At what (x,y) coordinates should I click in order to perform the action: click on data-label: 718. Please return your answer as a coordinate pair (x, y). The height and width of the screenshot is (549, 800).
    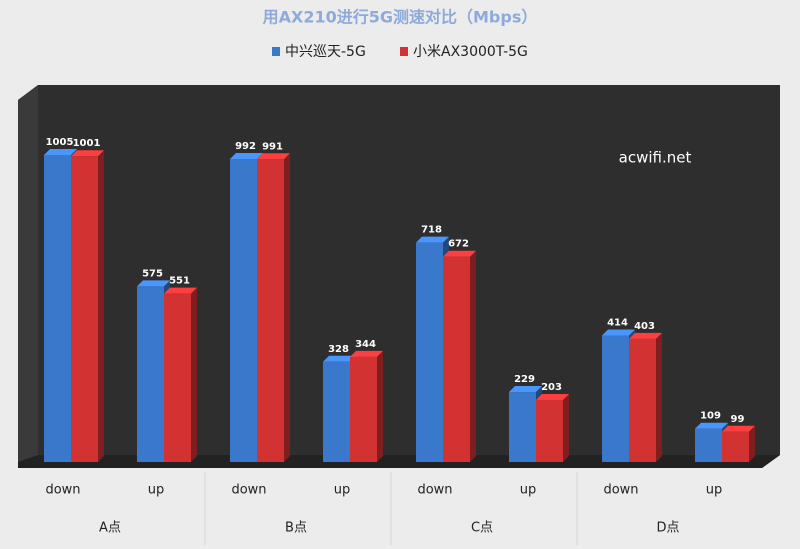
    Looking at the image, I should click on (431, 230).